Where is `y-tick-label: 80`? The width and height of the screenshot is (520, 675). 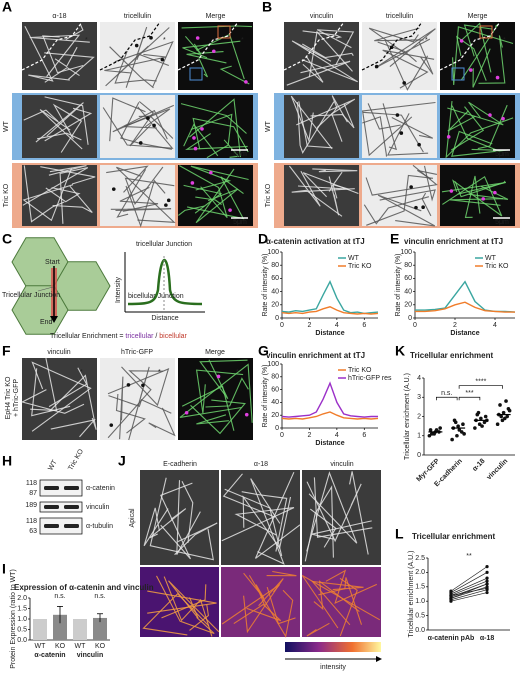
y-tick-label: 80 is located at coordinates (275, 377).